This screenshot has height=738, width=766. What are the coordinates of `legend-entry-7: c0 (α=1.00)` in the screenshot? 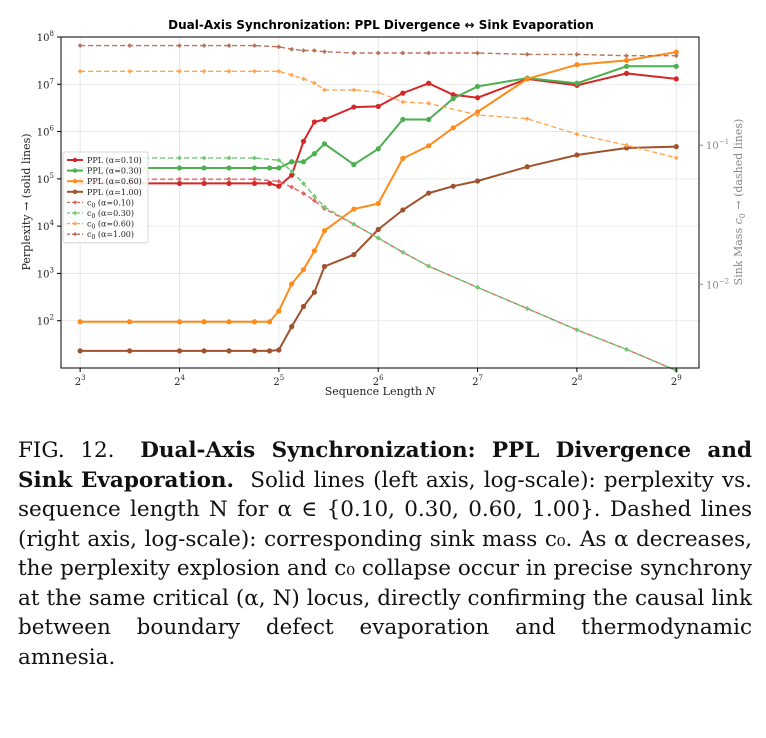 It's located at (110, 235).